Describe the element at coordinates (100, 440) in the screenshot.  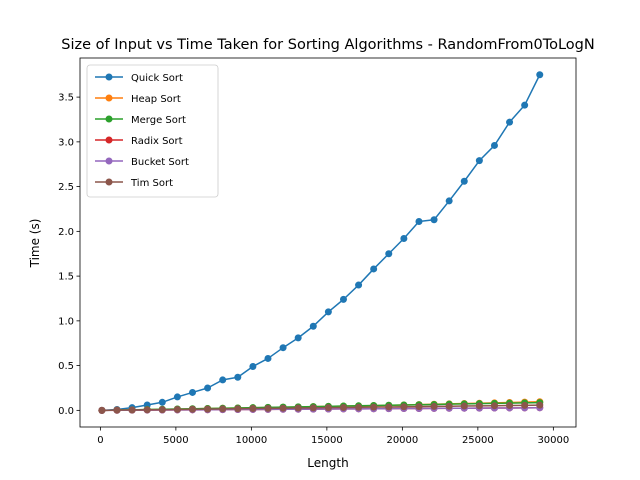
I see `x-tick-label: 0` at that location.